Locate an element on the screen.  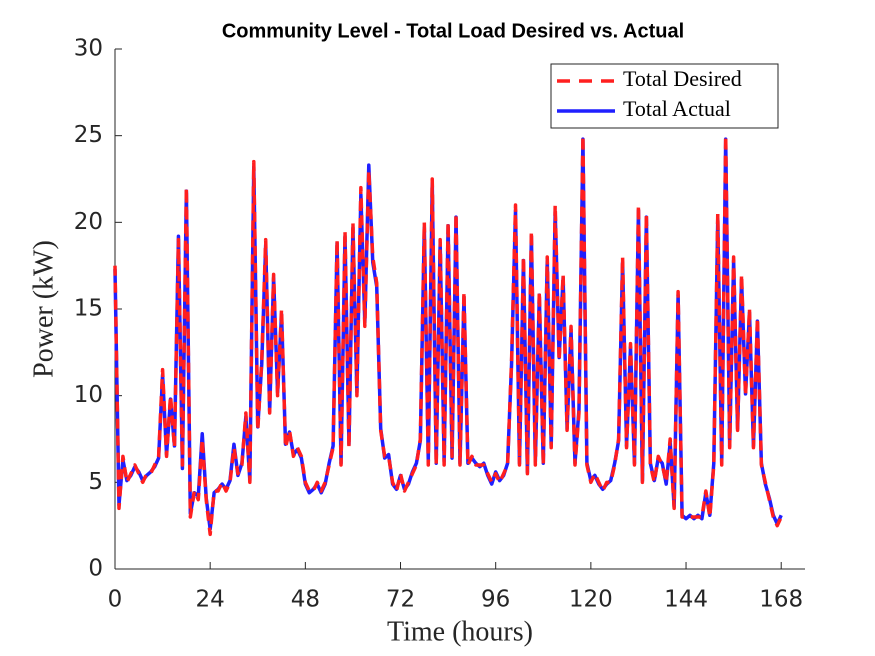
legend-label: Total Actual is located at coordinates (677, 108).